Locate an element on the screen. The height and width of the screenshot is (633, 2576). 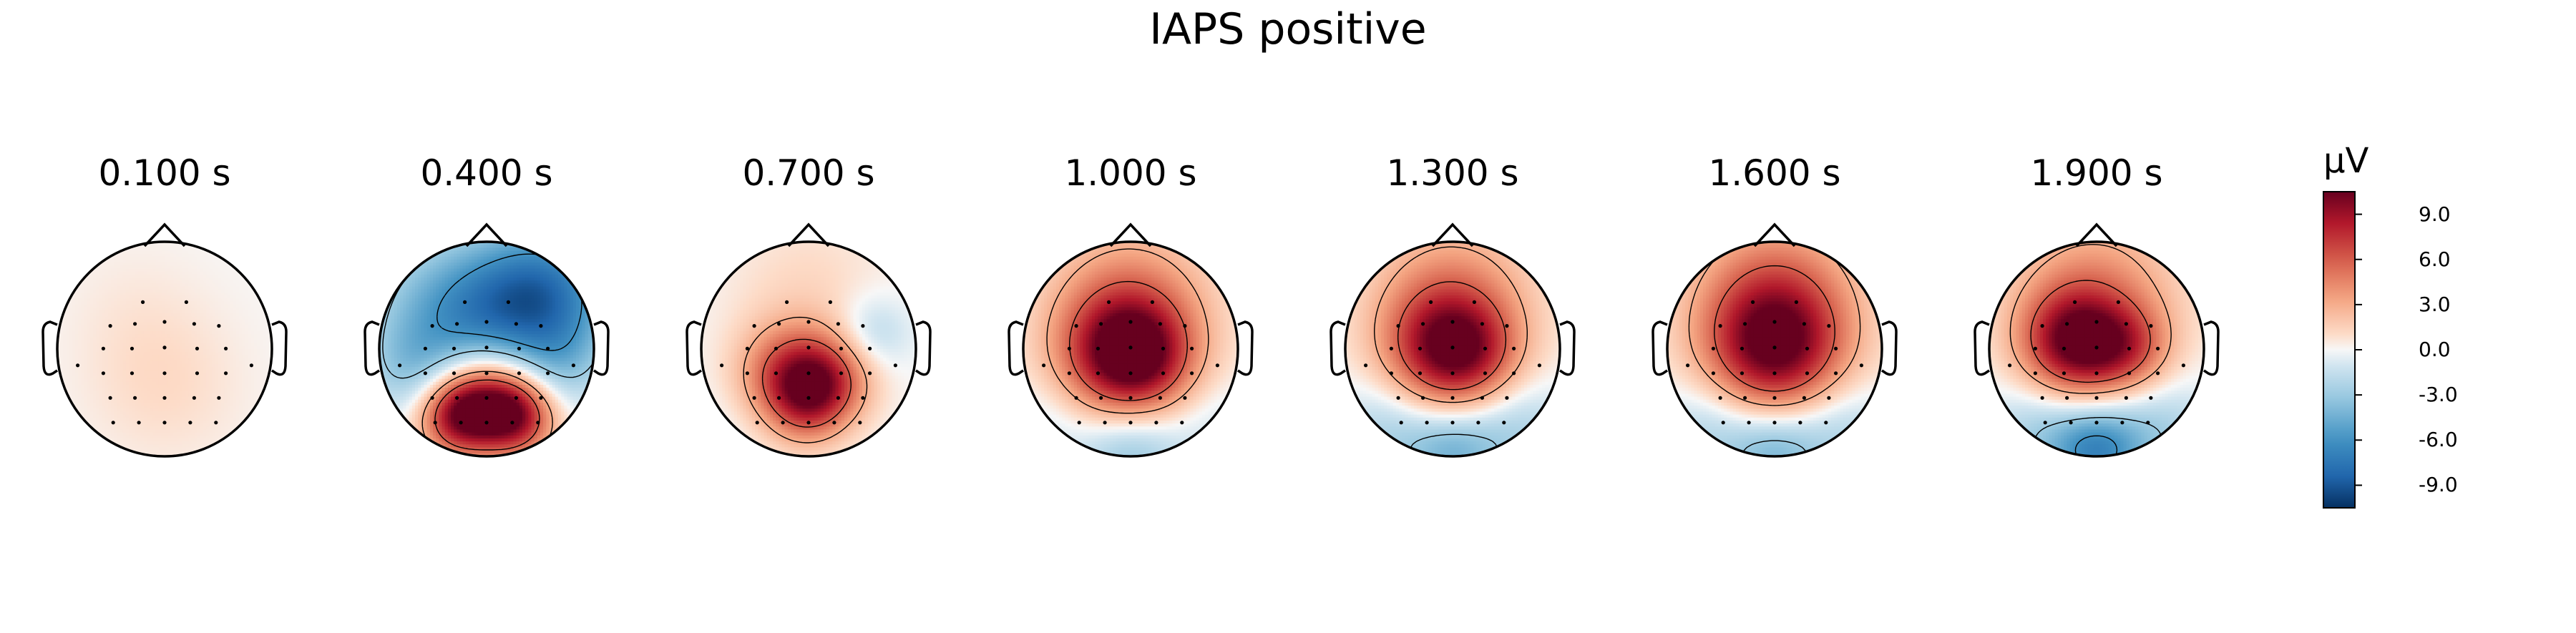
colorbar-unit: µV is located at coordinates (2345, 161).